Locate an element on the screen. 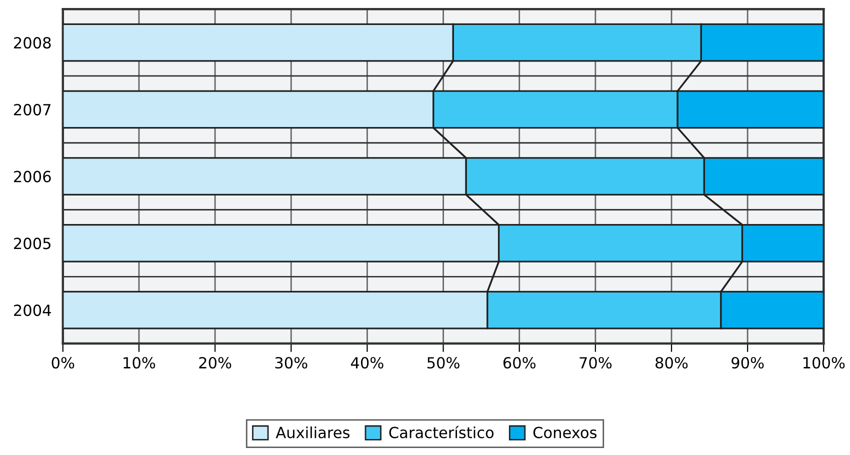 The width and height of the screenshot is (850, 455). x-tick-label: 100% is located at coordinates (824, 362).